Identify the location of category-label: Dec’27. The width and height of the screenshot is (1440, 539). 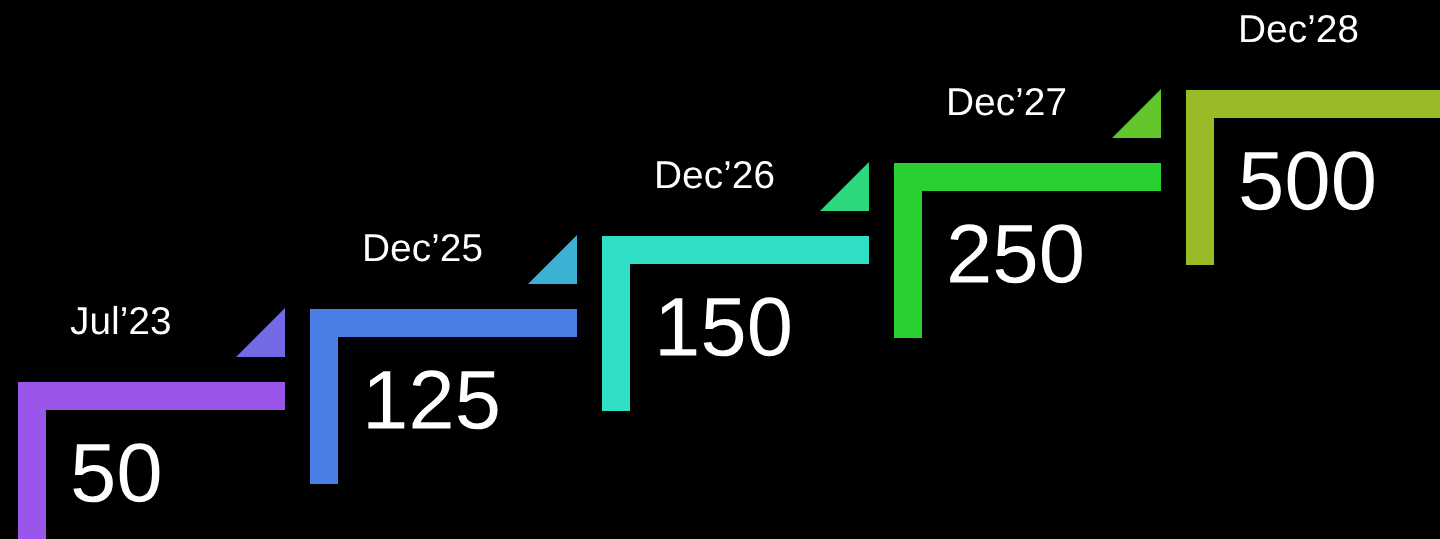
(1007, 101).